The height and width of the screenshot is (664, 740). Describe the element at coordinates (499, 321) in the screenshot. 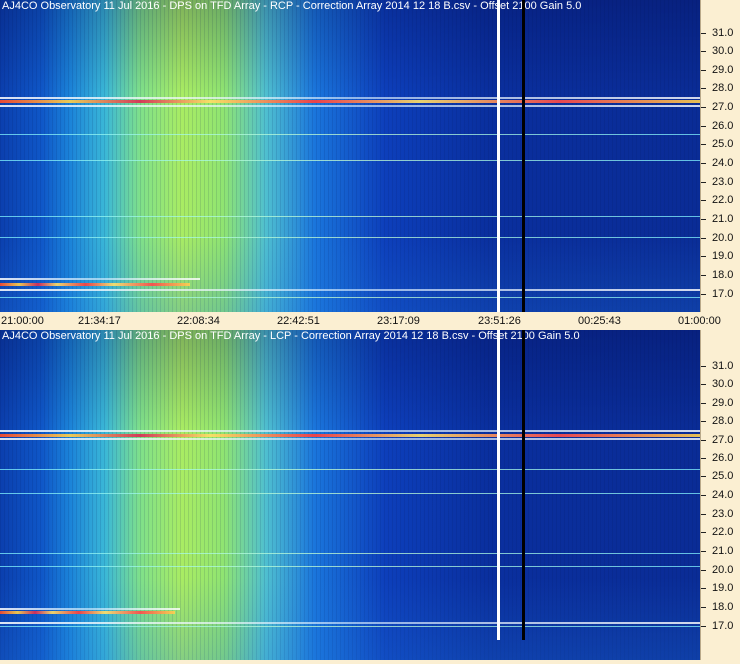

I see `x-tick-label: 23:51:26` at that location.